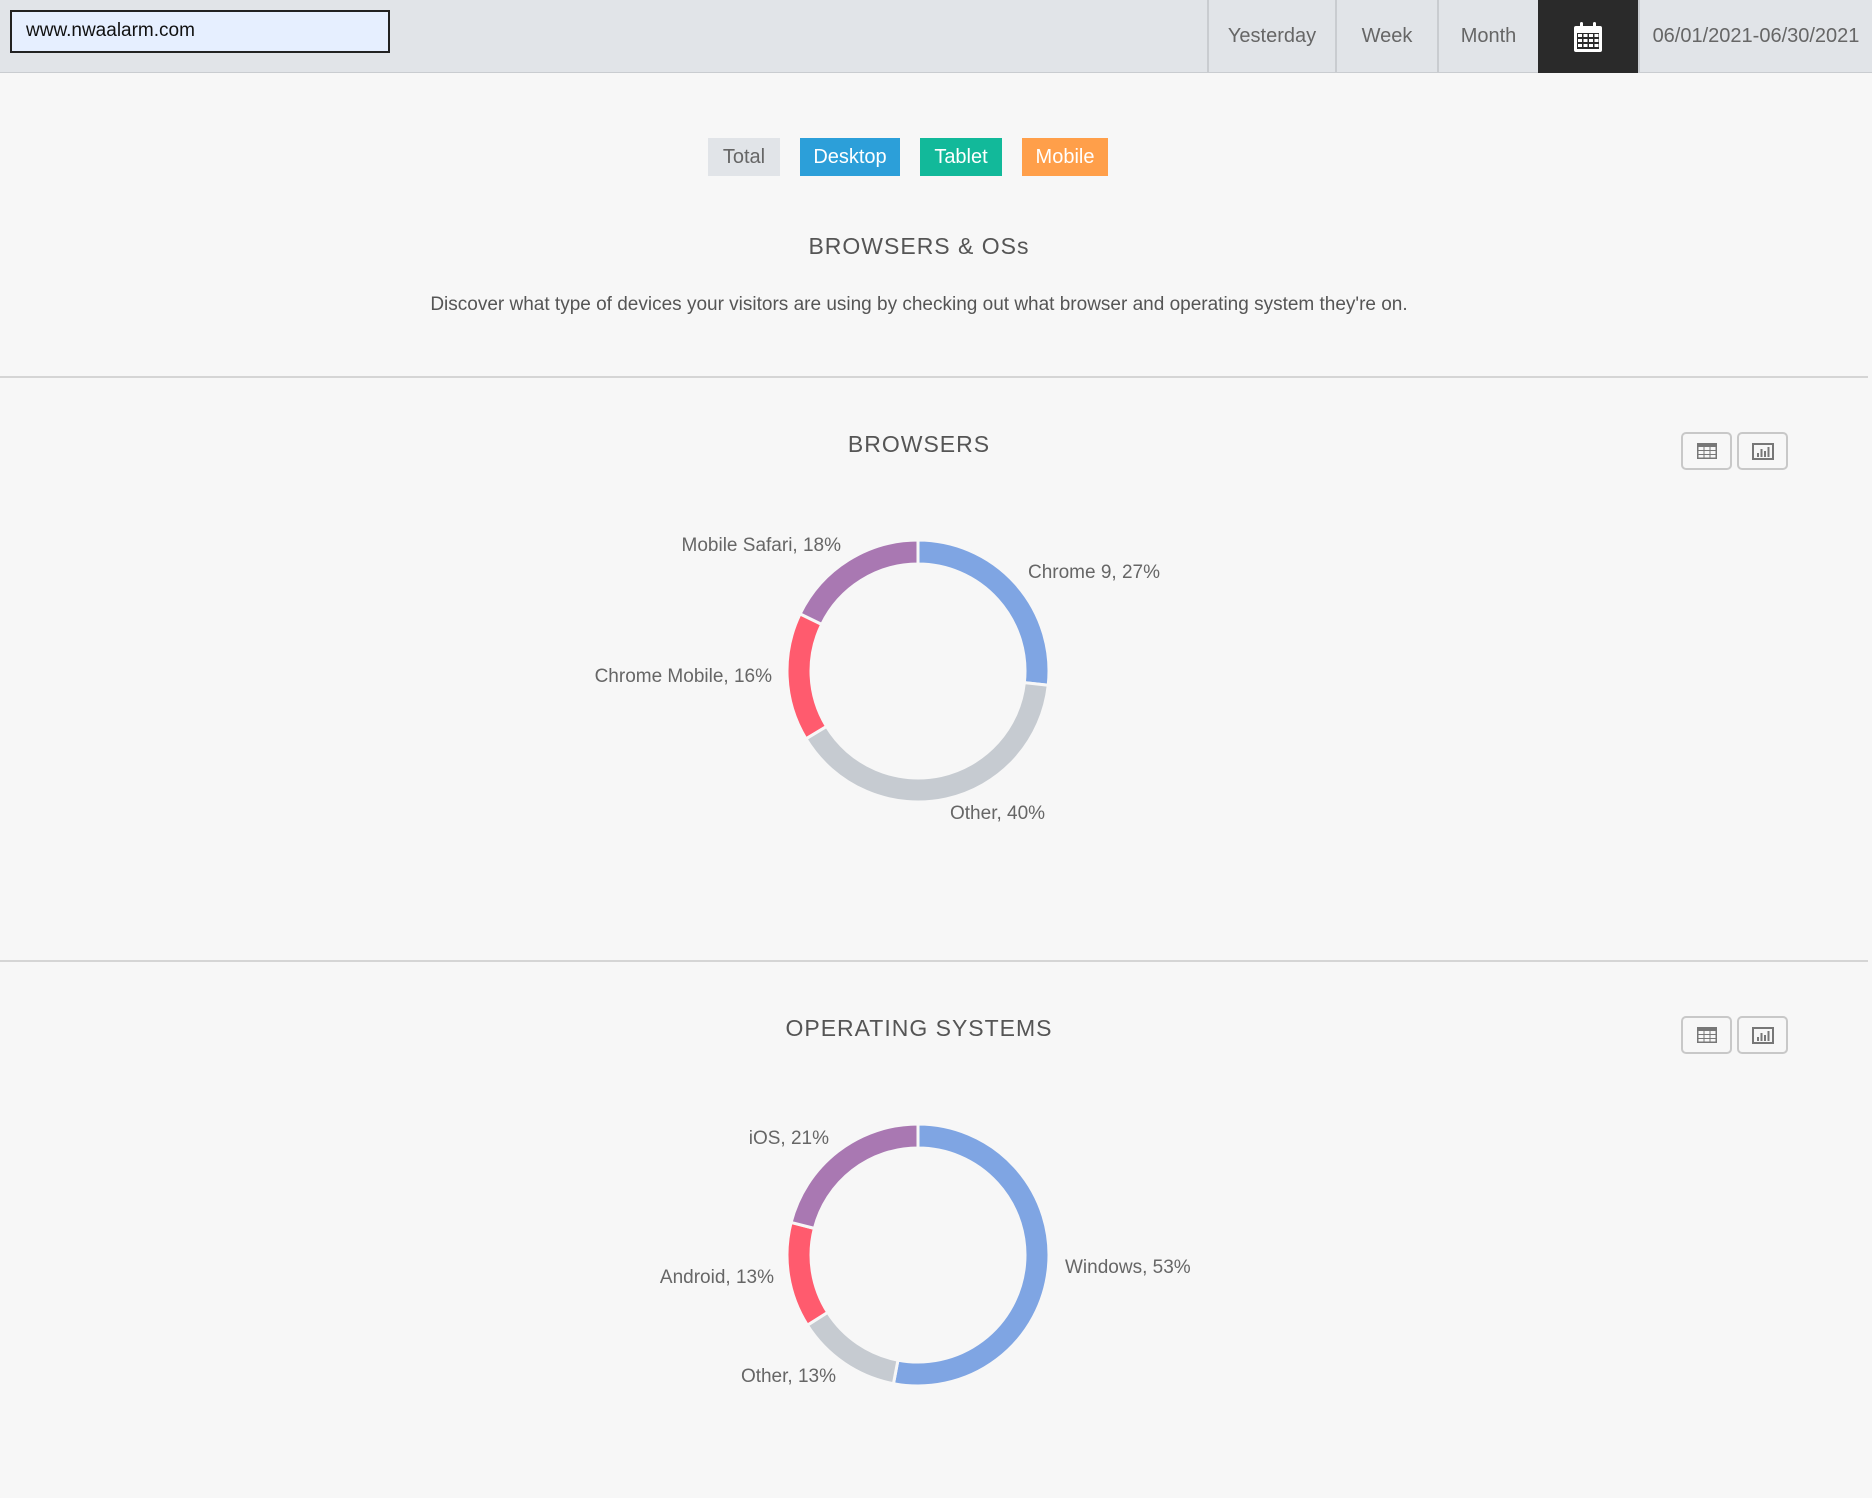 The width and height of the screenshot is (1872, 1498). What do you see at coordinates (850, 157) in the screenshot?
I see `filter-desktop: Desktop` at bounding box center [850, 157].